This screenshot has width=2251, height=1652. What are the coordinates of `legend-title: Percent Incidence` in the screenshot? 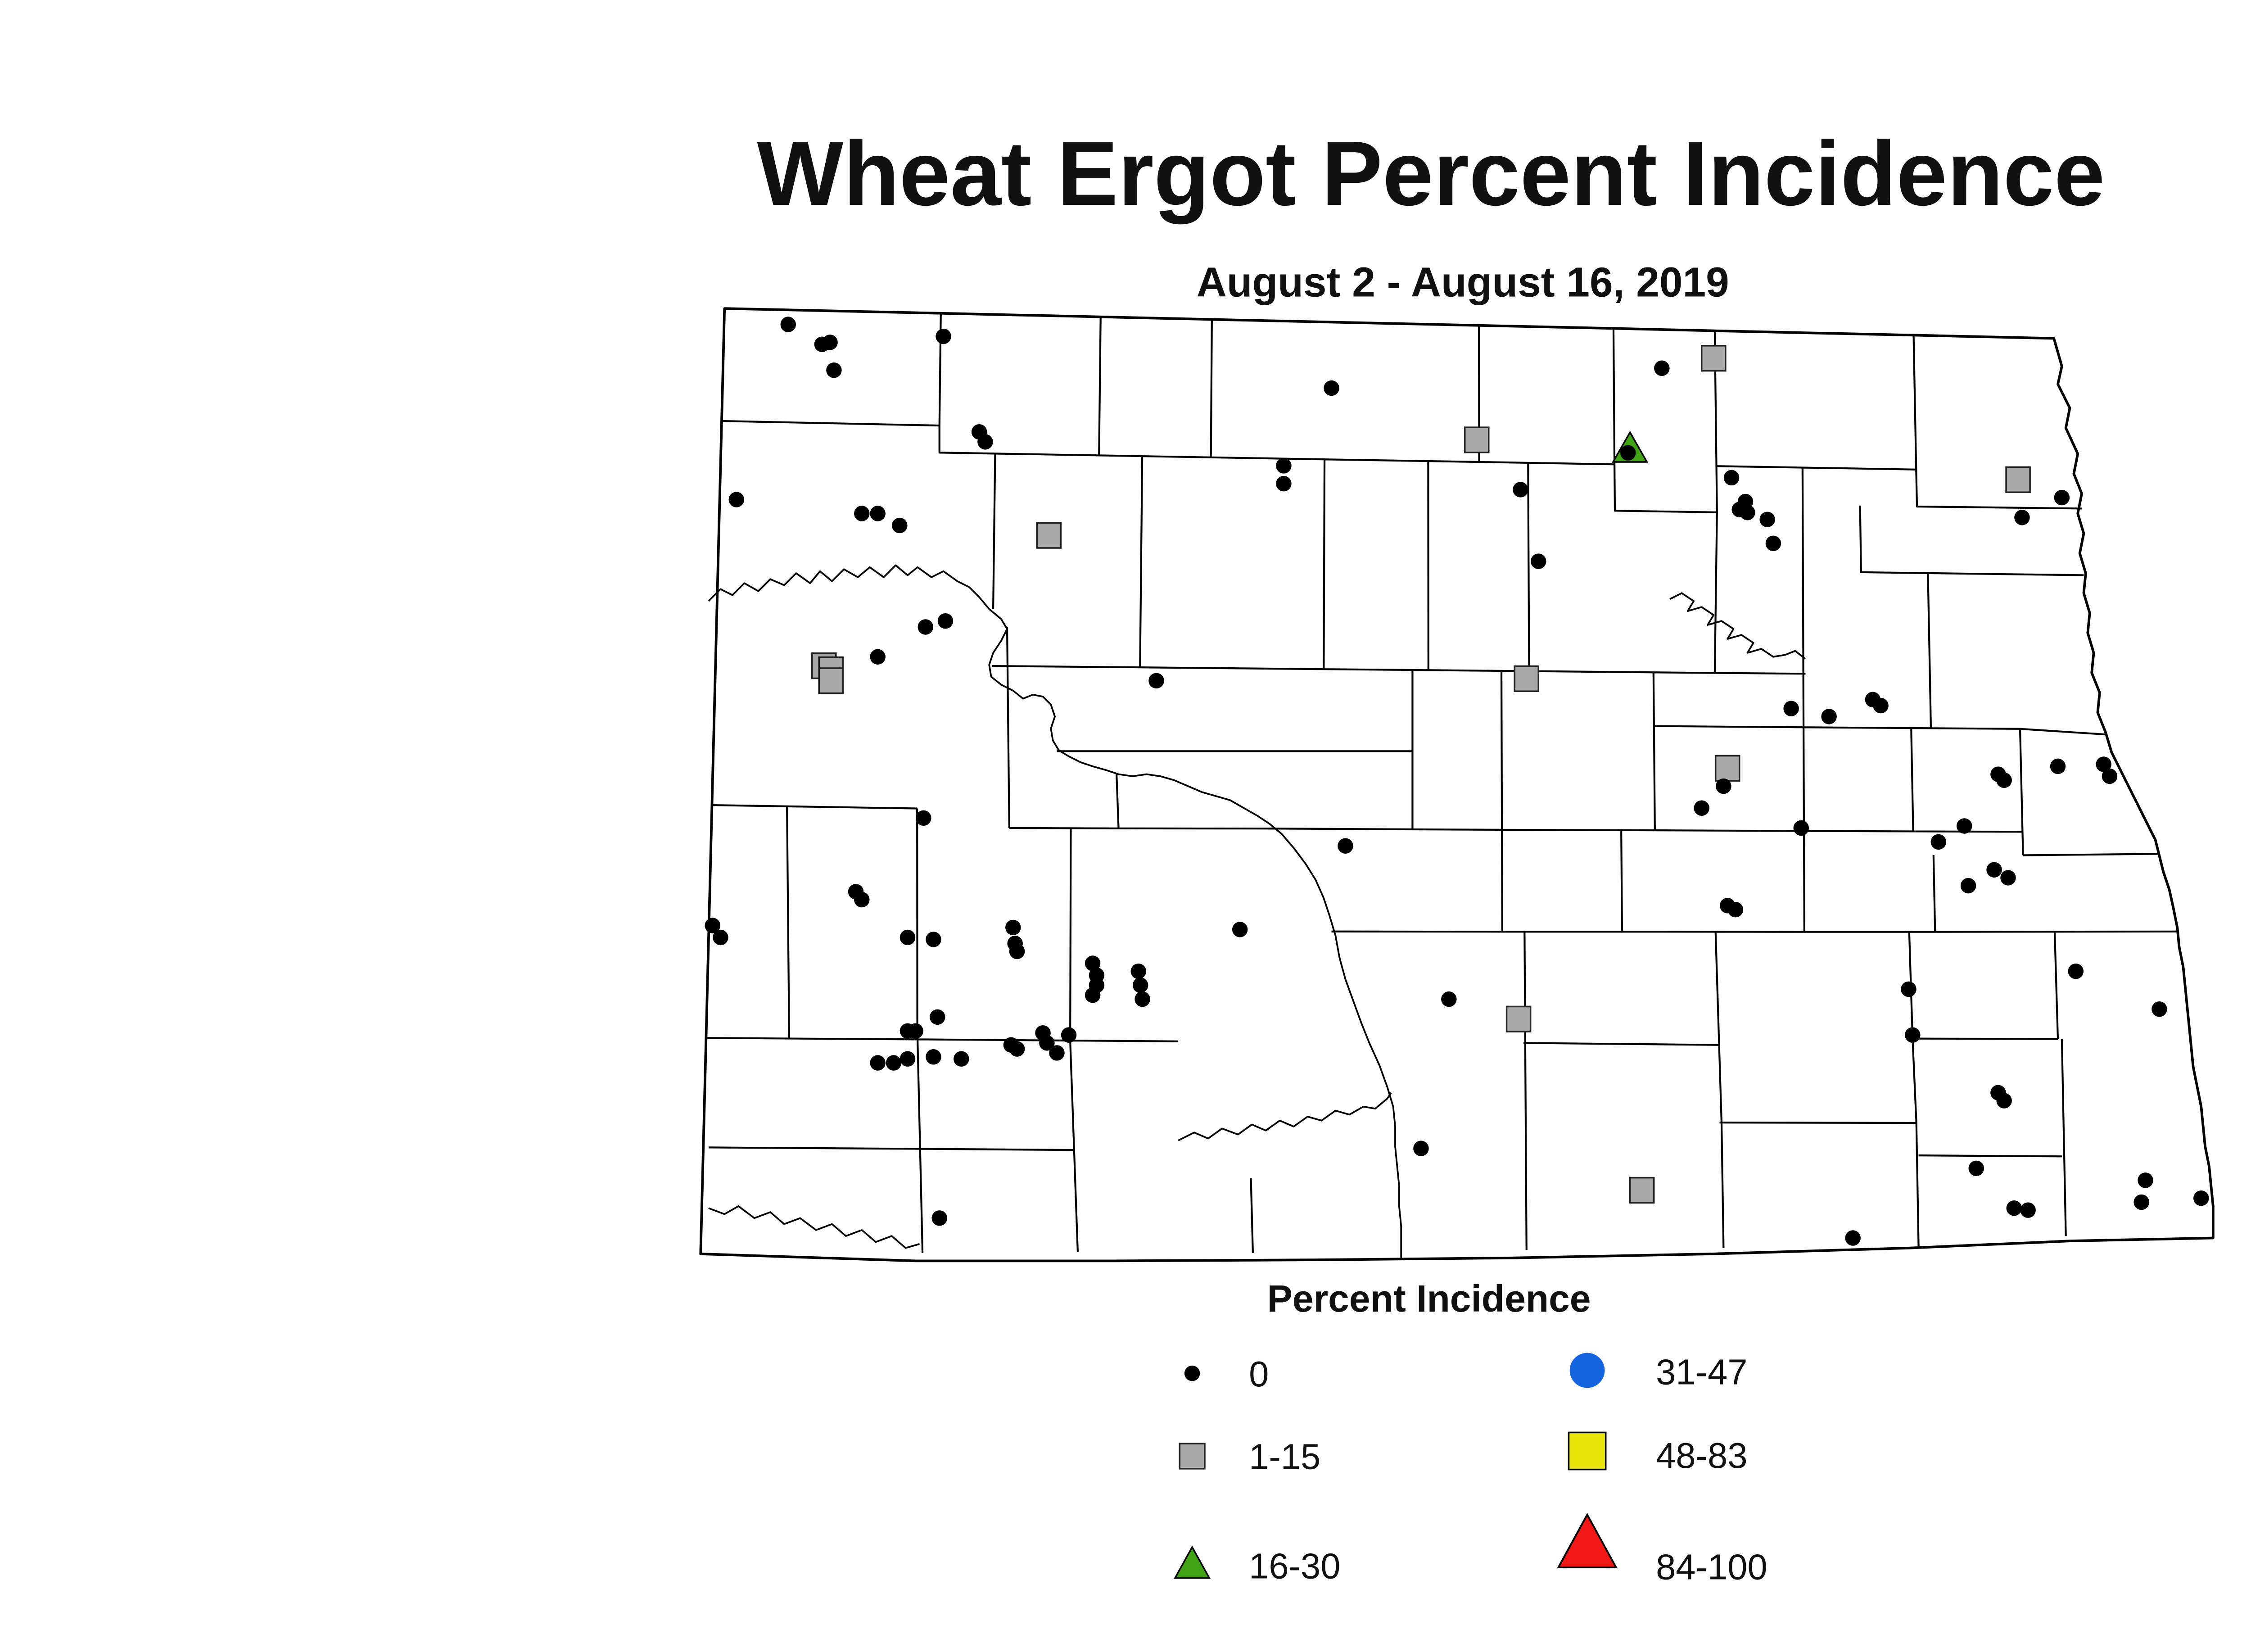 It's located at (1429, 1299).